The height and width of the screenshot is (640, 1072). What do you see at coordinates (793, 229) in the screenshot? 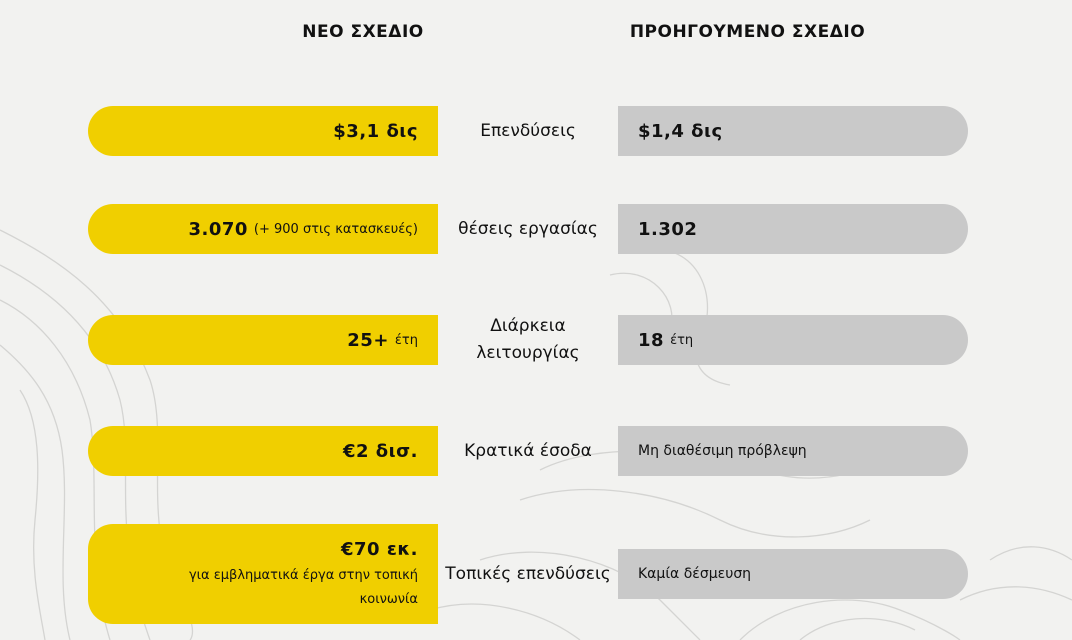
I see `old-value-pill: 1.302` at bounding box center [793, 229].